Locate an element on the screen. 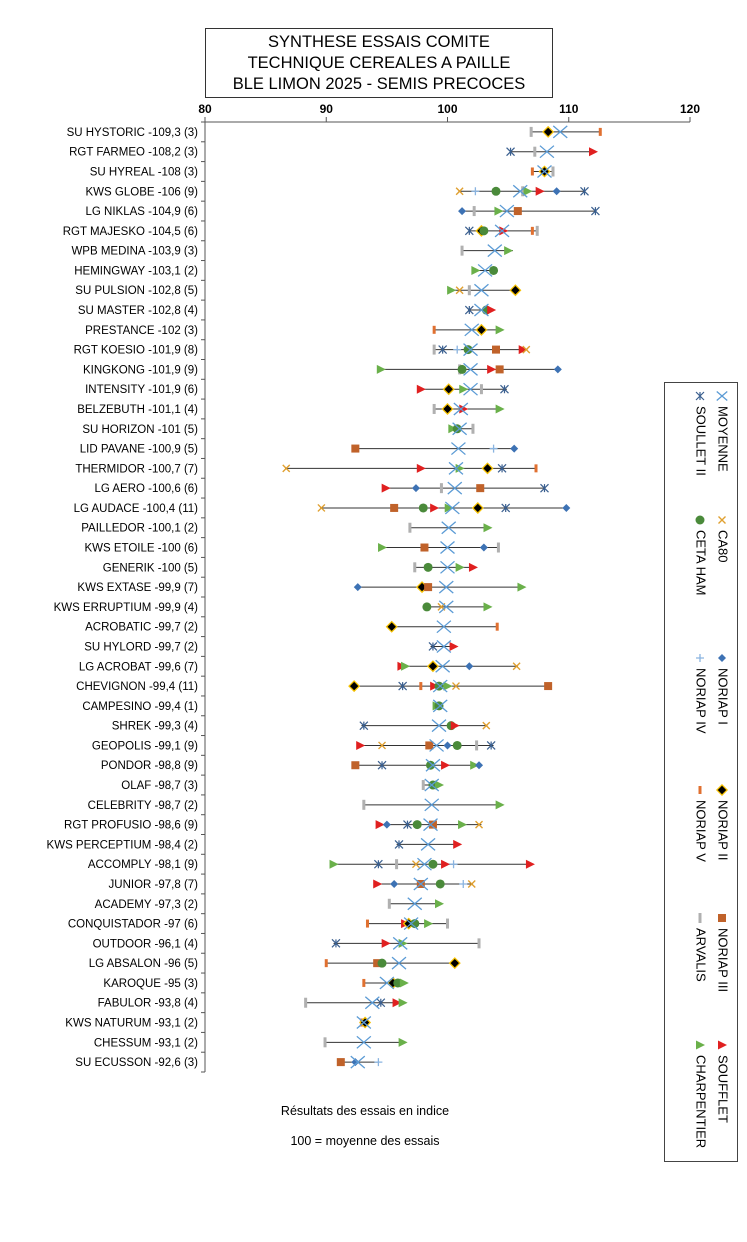  variety-row-36: KWS PERCEPTIUM -98,4 (2) is located at coordinates (255, 844).